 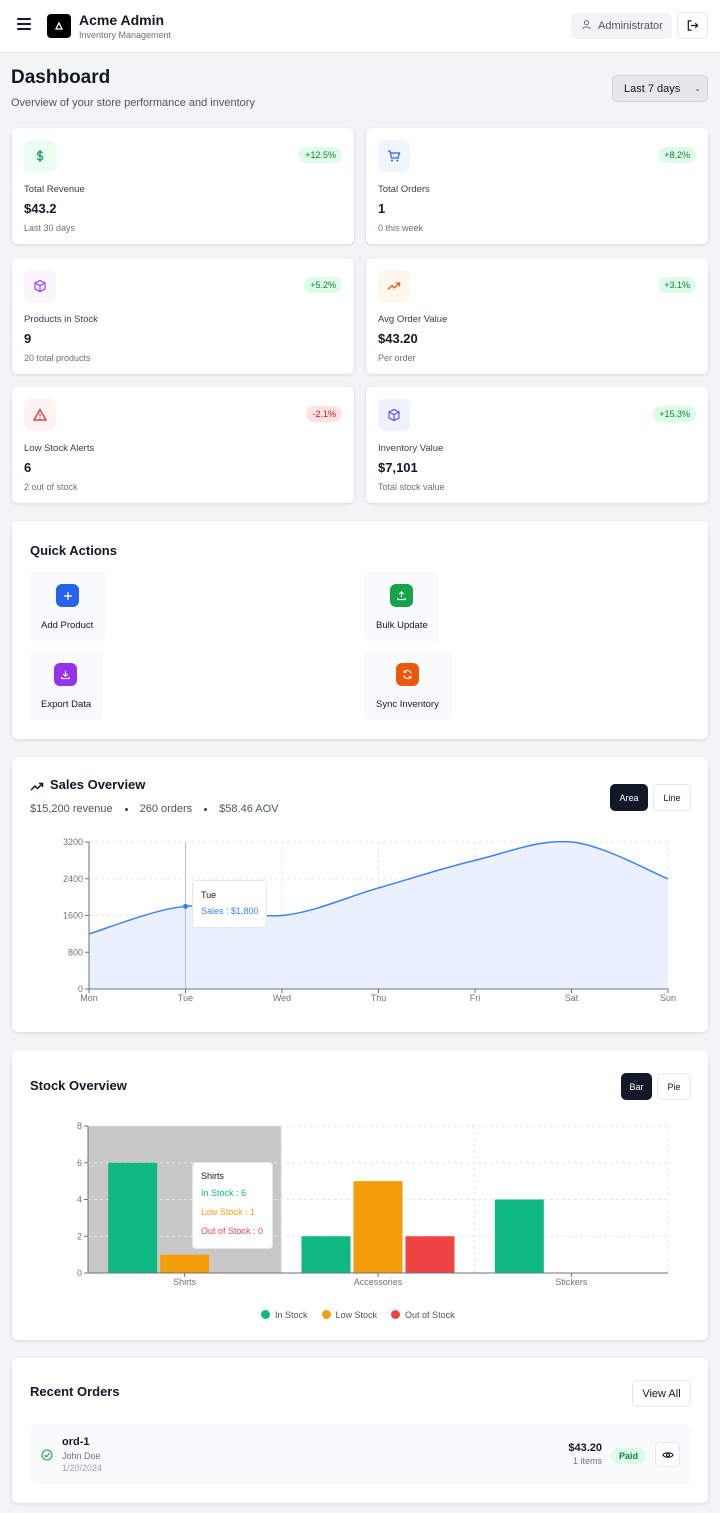 What do you see at coordinates (79, 1236) in the screenshot?
I see `y-tick-label: 2` at bounding box center [79, 1236].